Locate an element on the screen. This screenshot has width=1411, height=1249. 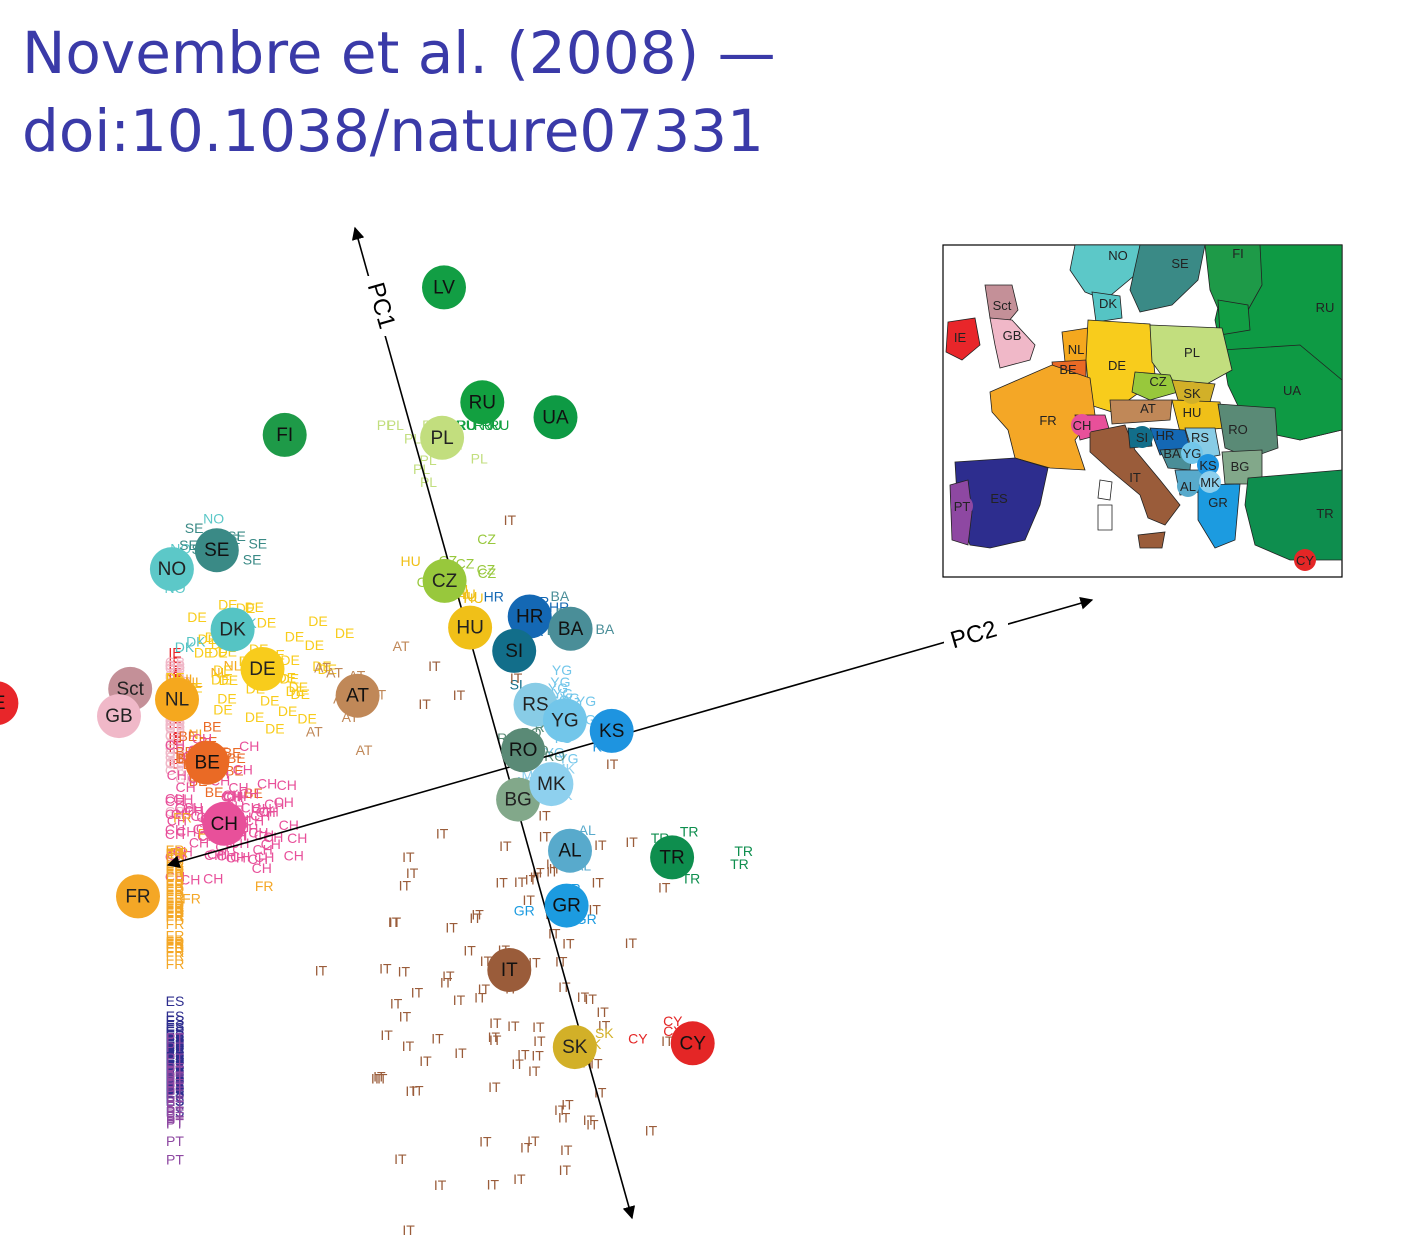
sample-label: TR is located at coordinates (689, 831).